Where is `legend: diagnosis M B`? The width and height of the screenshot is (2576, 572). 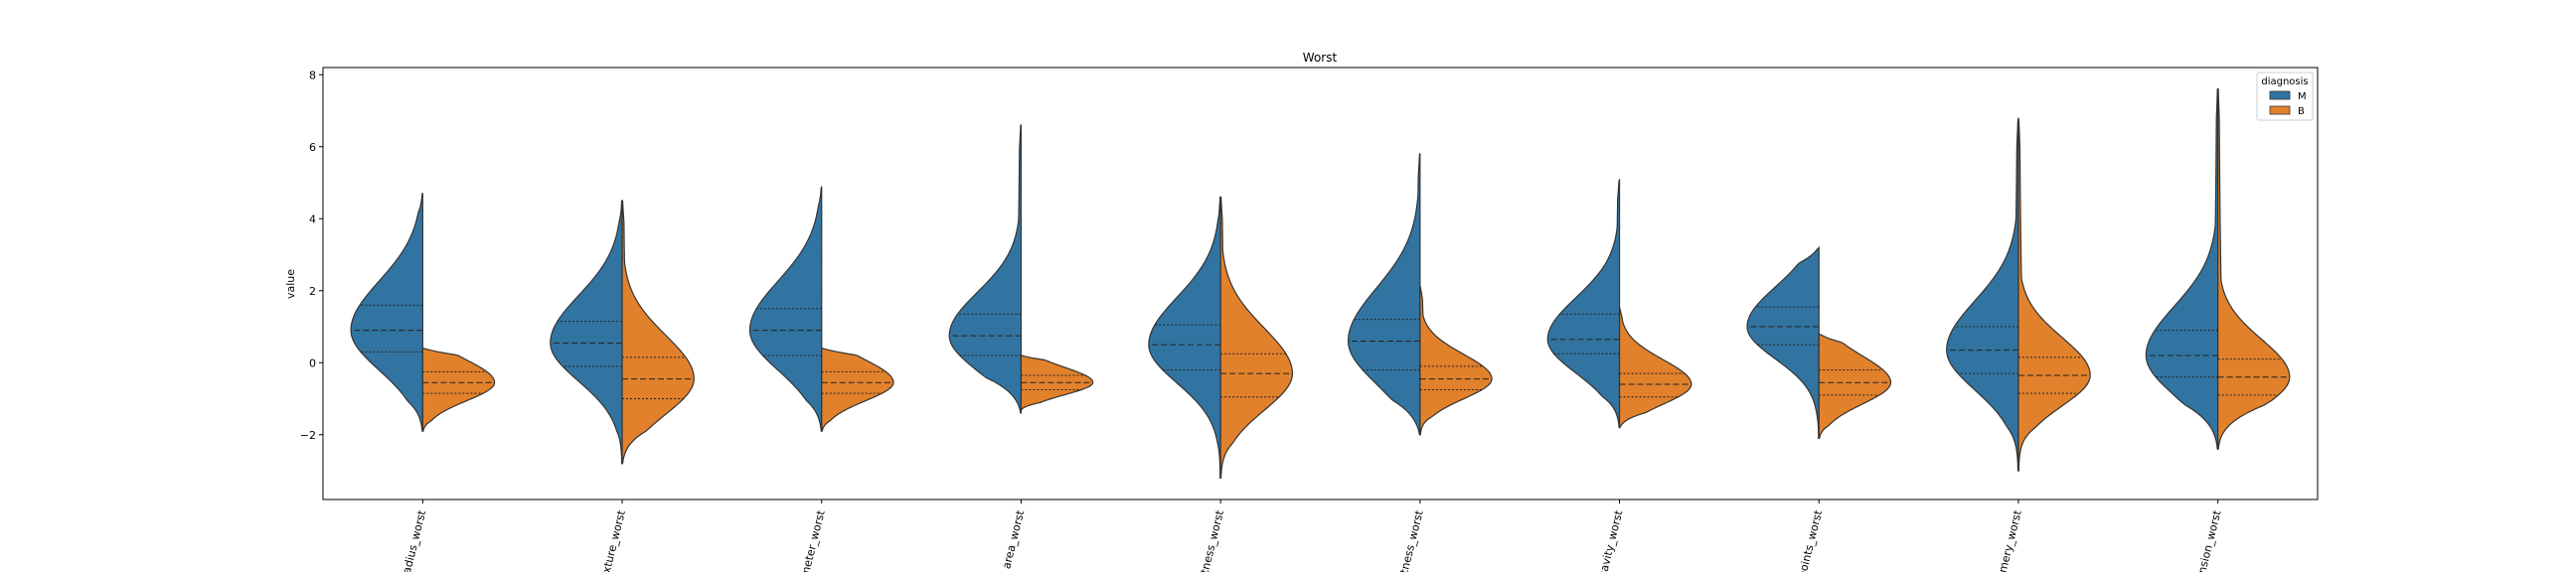 legend: diagnosis M B is located at coordinates (2285, 97).